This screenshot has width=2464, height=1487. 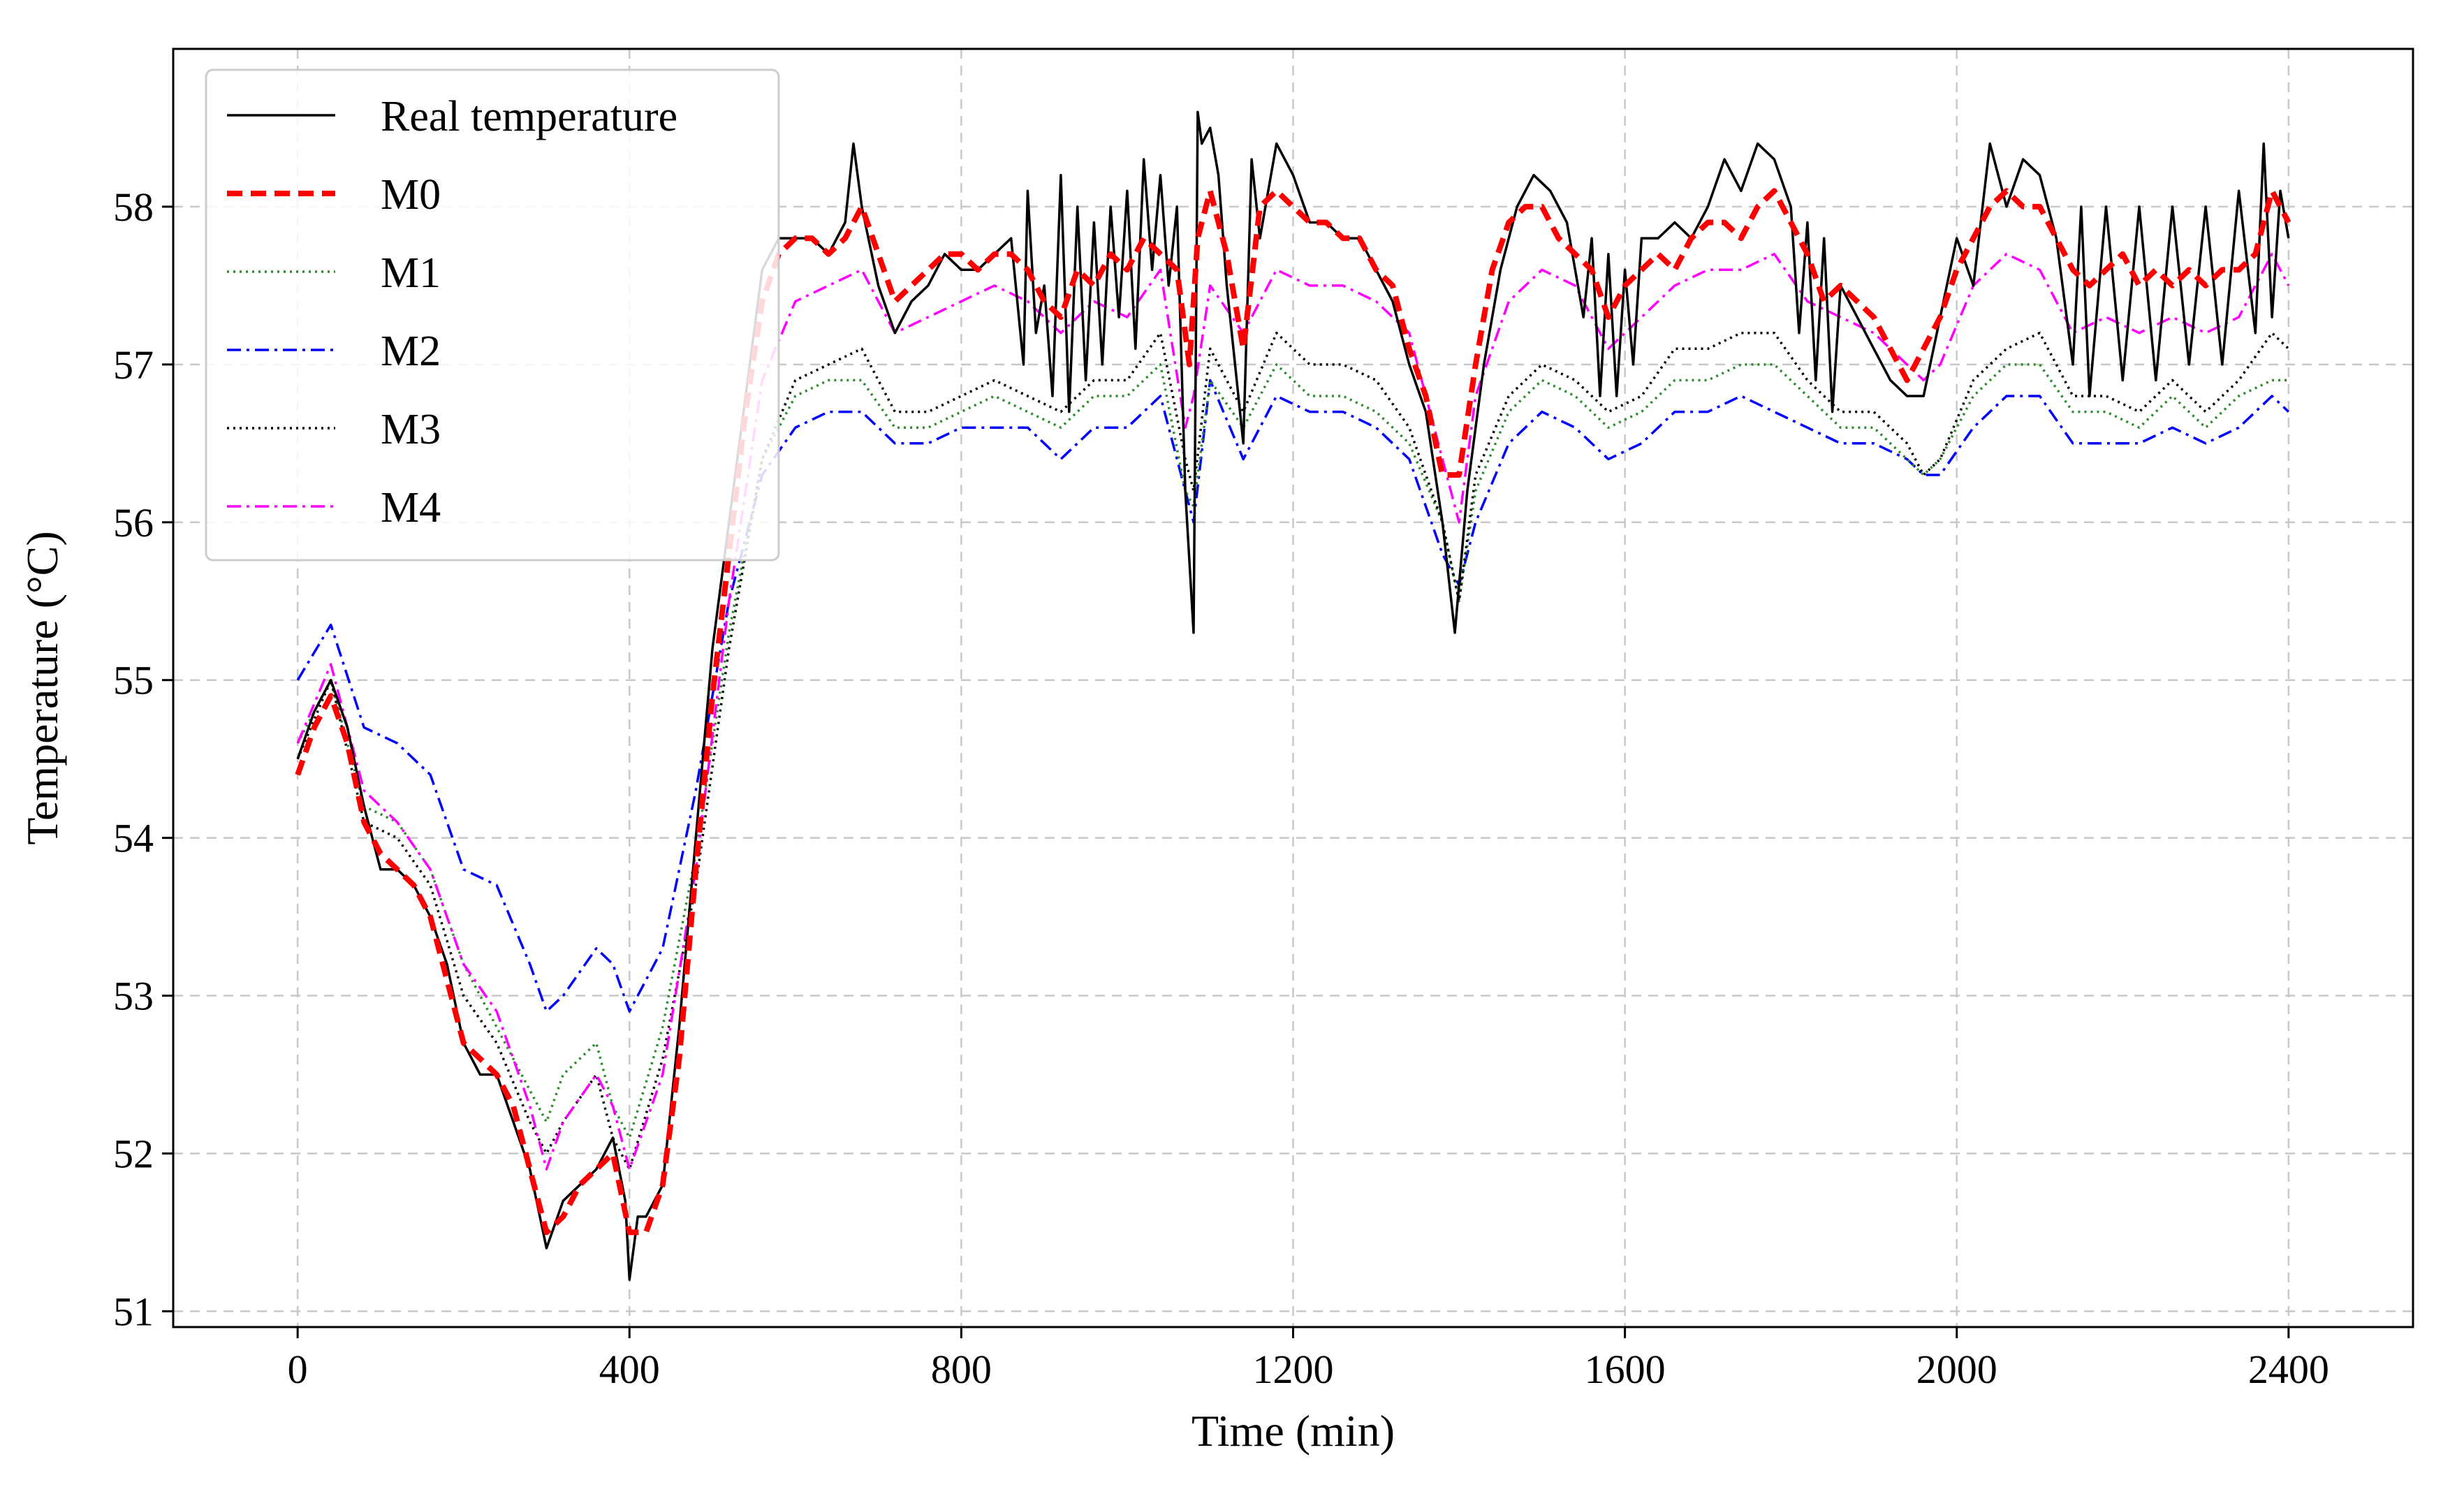 What do you see at coordinates (1625, 1369) in the screenshot?
I see `x-tick-label: 1600` at bounding box center [1625, 1369].